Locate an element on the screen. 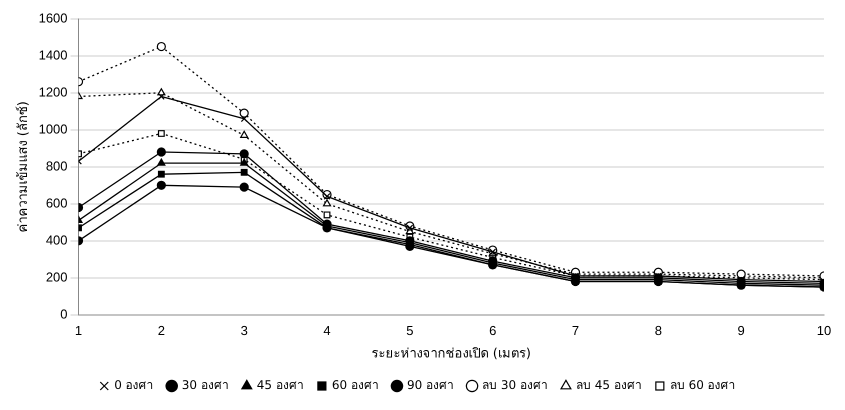 This screenshot has height=410, width=845. y-tick-label: 400 is located at coordinates (57, 240).